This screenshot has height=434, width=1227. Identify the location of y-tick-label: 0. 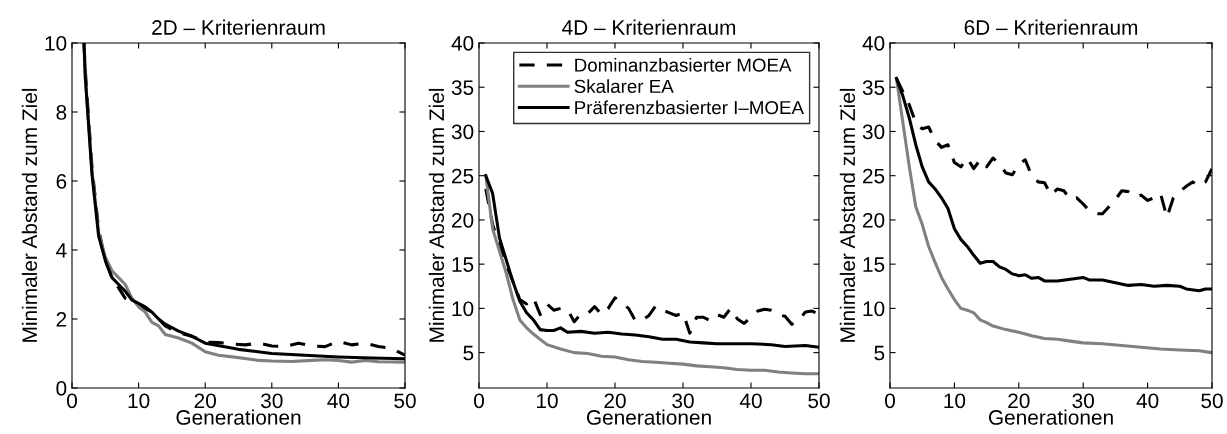
(61, 388).